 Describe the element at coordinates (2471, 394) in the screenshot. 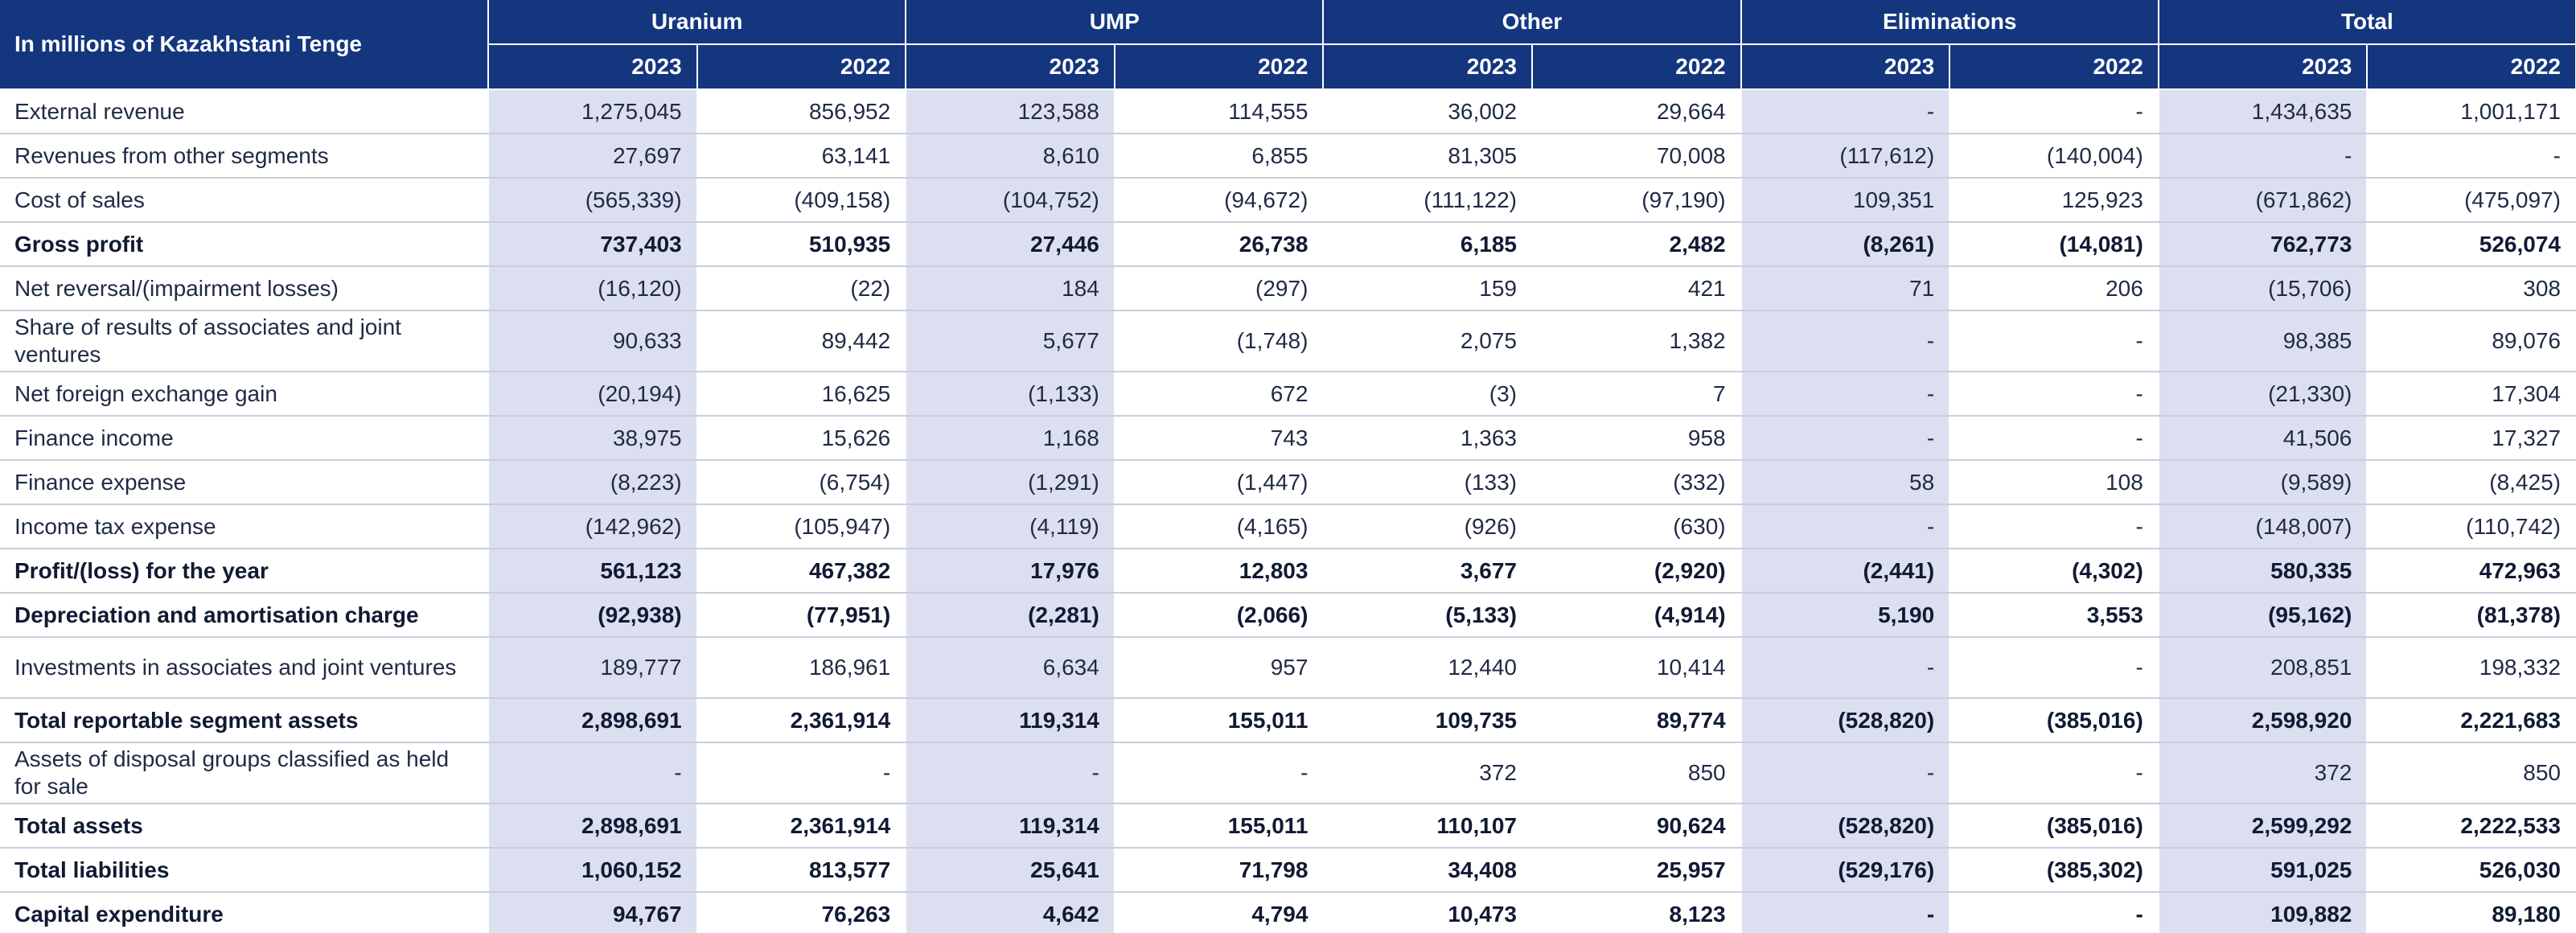

I see `table-cell: 17,304` at that location.